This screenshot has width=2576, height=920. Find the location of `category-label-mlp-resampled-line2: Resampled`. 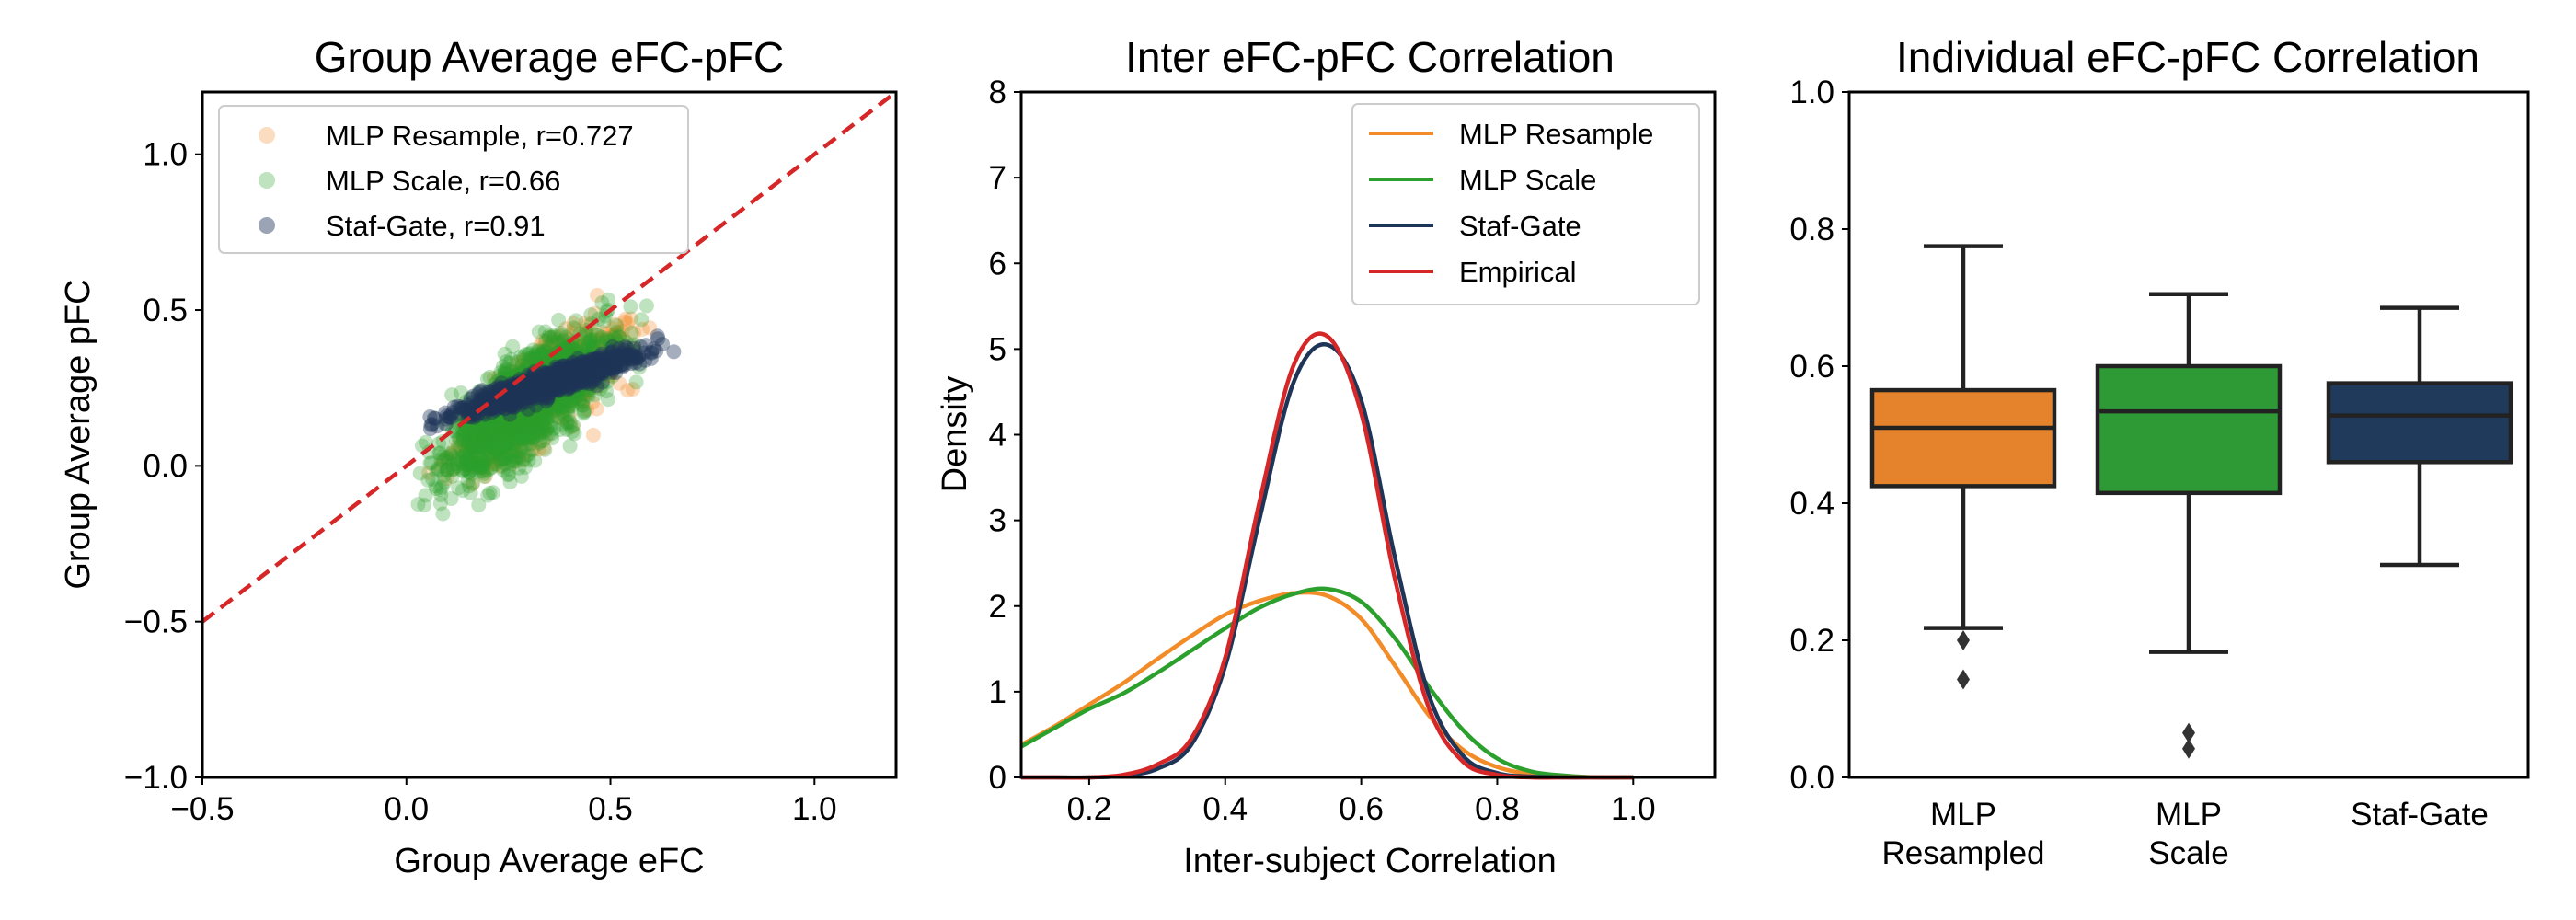

category-label-mlp-resampled-line2: Resampled is located at coordinates (1962, 853).